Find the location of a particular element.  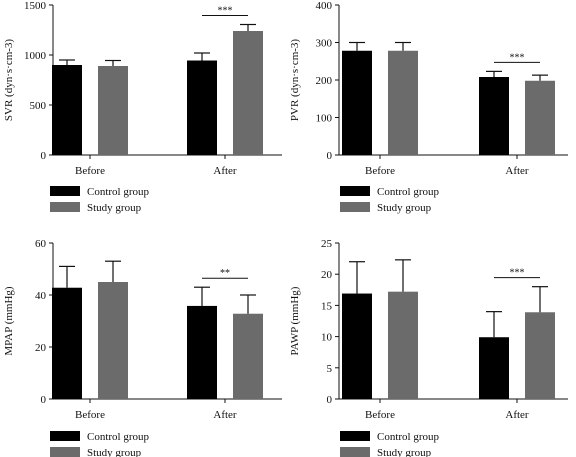

y-tick-label: 10 is located at coordinates (327, 338).